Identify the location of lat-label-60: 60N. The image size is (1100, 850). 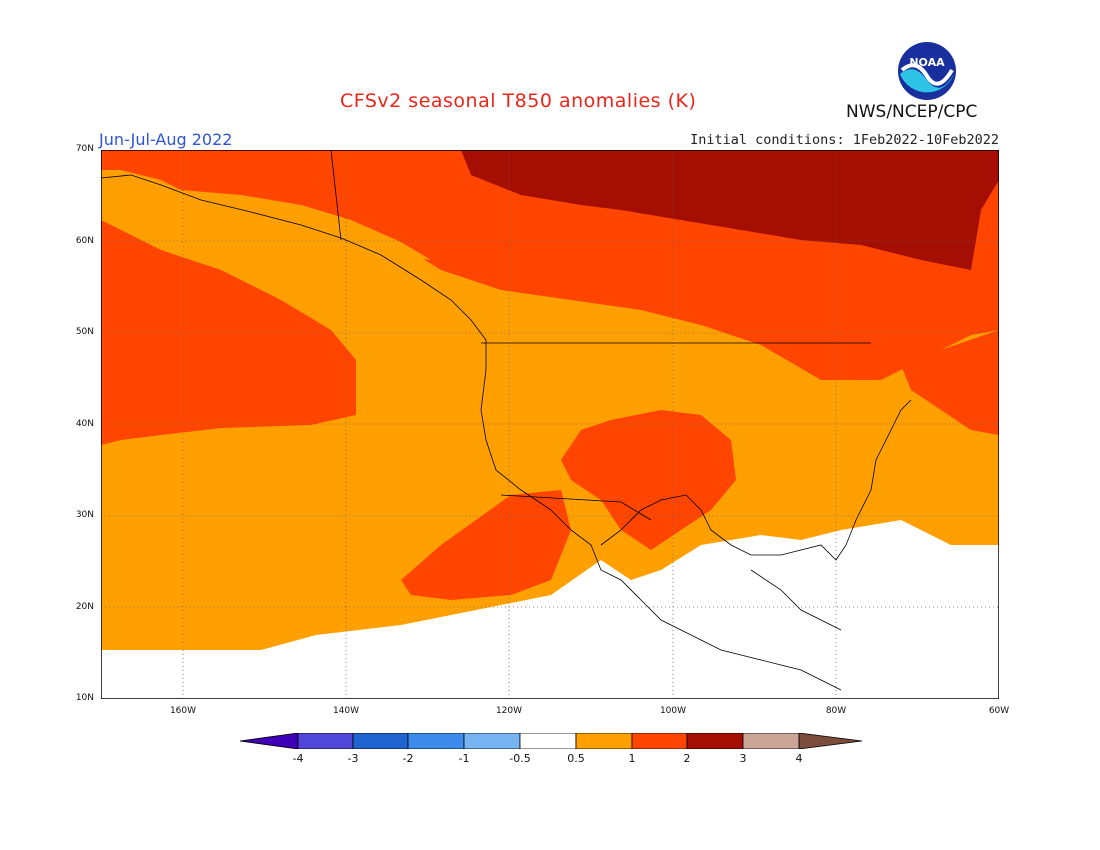
(84, 241).